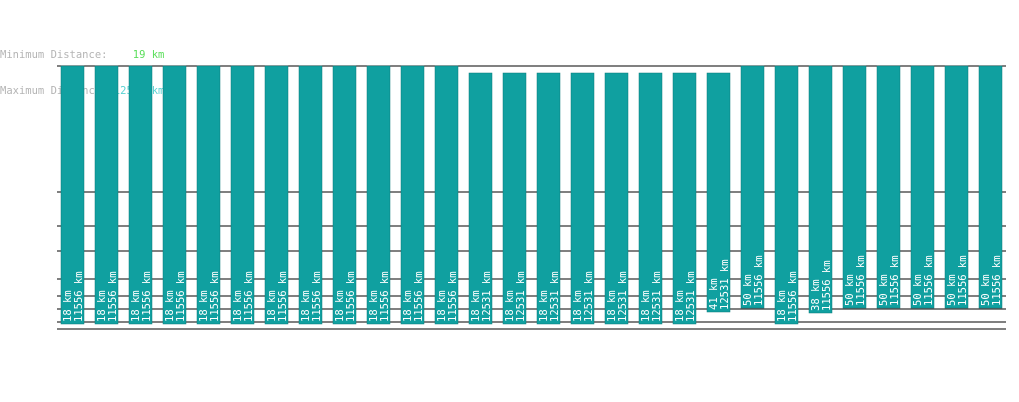 The width and height of the screenshot is (1019, 402). I want to click on bar: 38 km 11556 km, so click(820, 189).